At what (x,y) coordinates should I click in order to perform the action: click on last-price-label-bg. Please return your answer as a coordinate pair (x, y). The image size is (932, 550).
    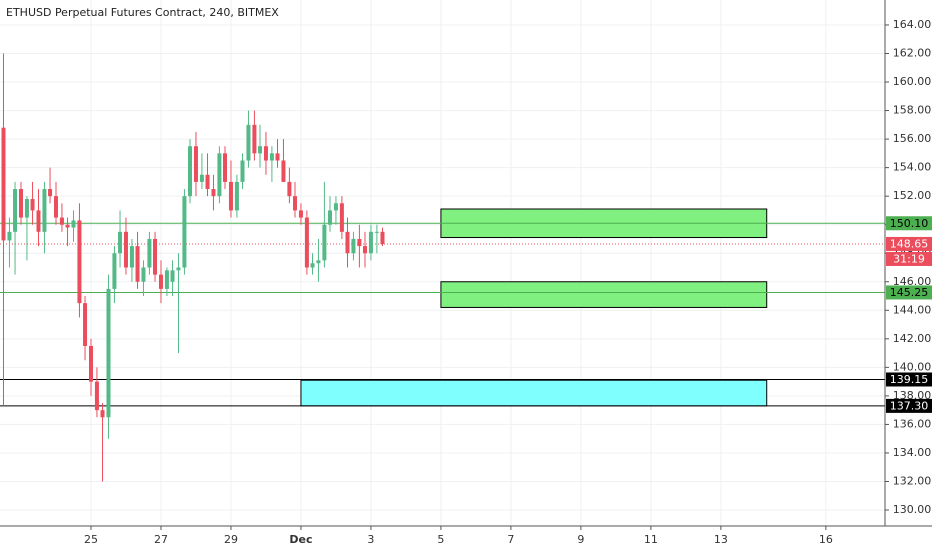
    Looking at the image, I should click on (909, 243).